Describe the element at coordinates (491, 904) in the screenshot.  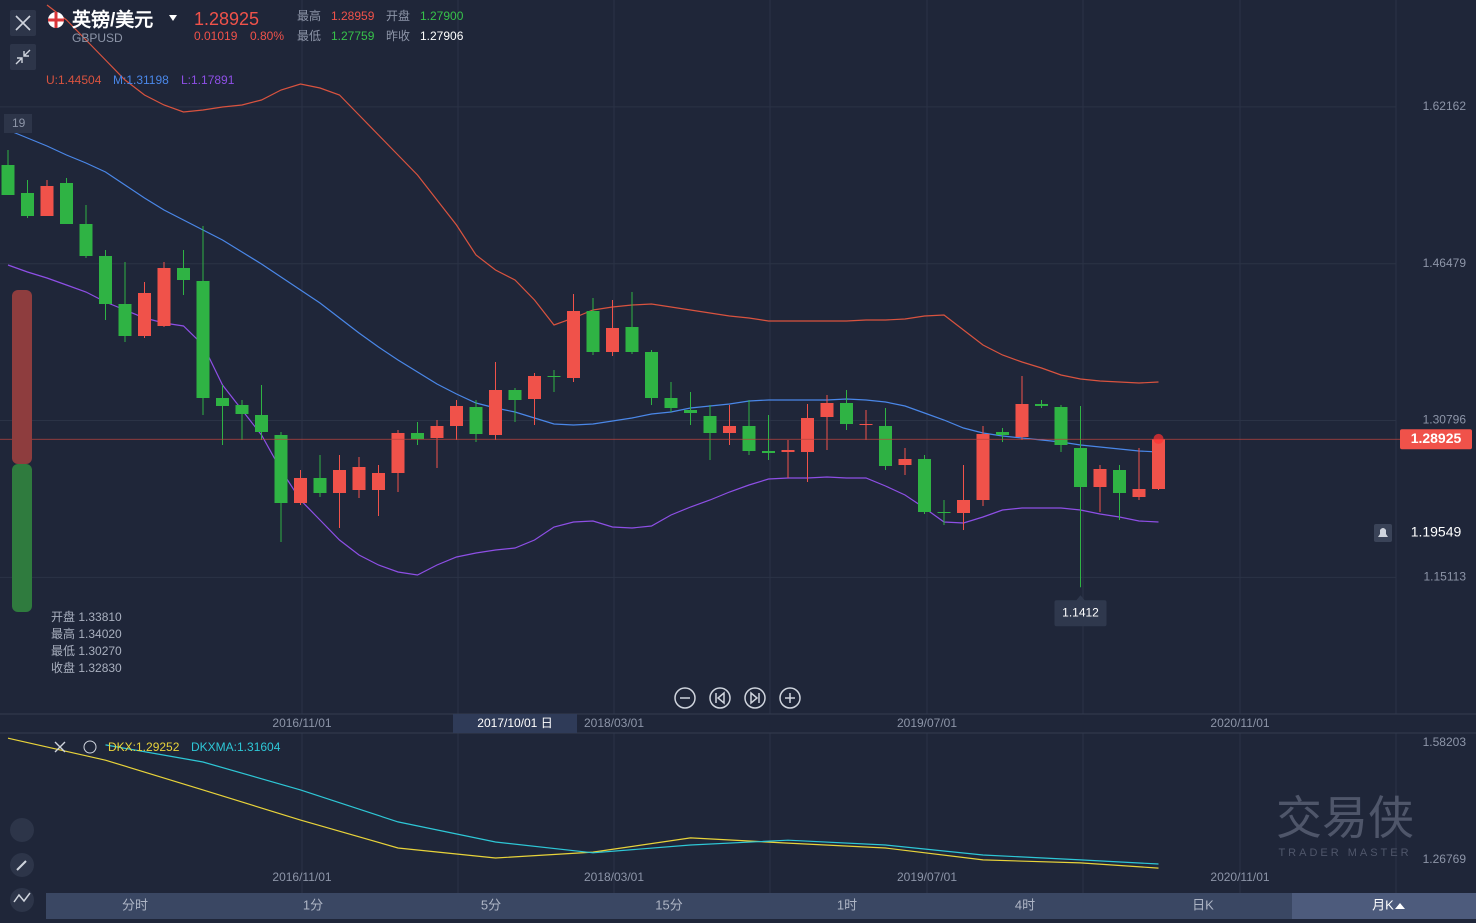
I see `timeframe-tab: 5分` at that location.